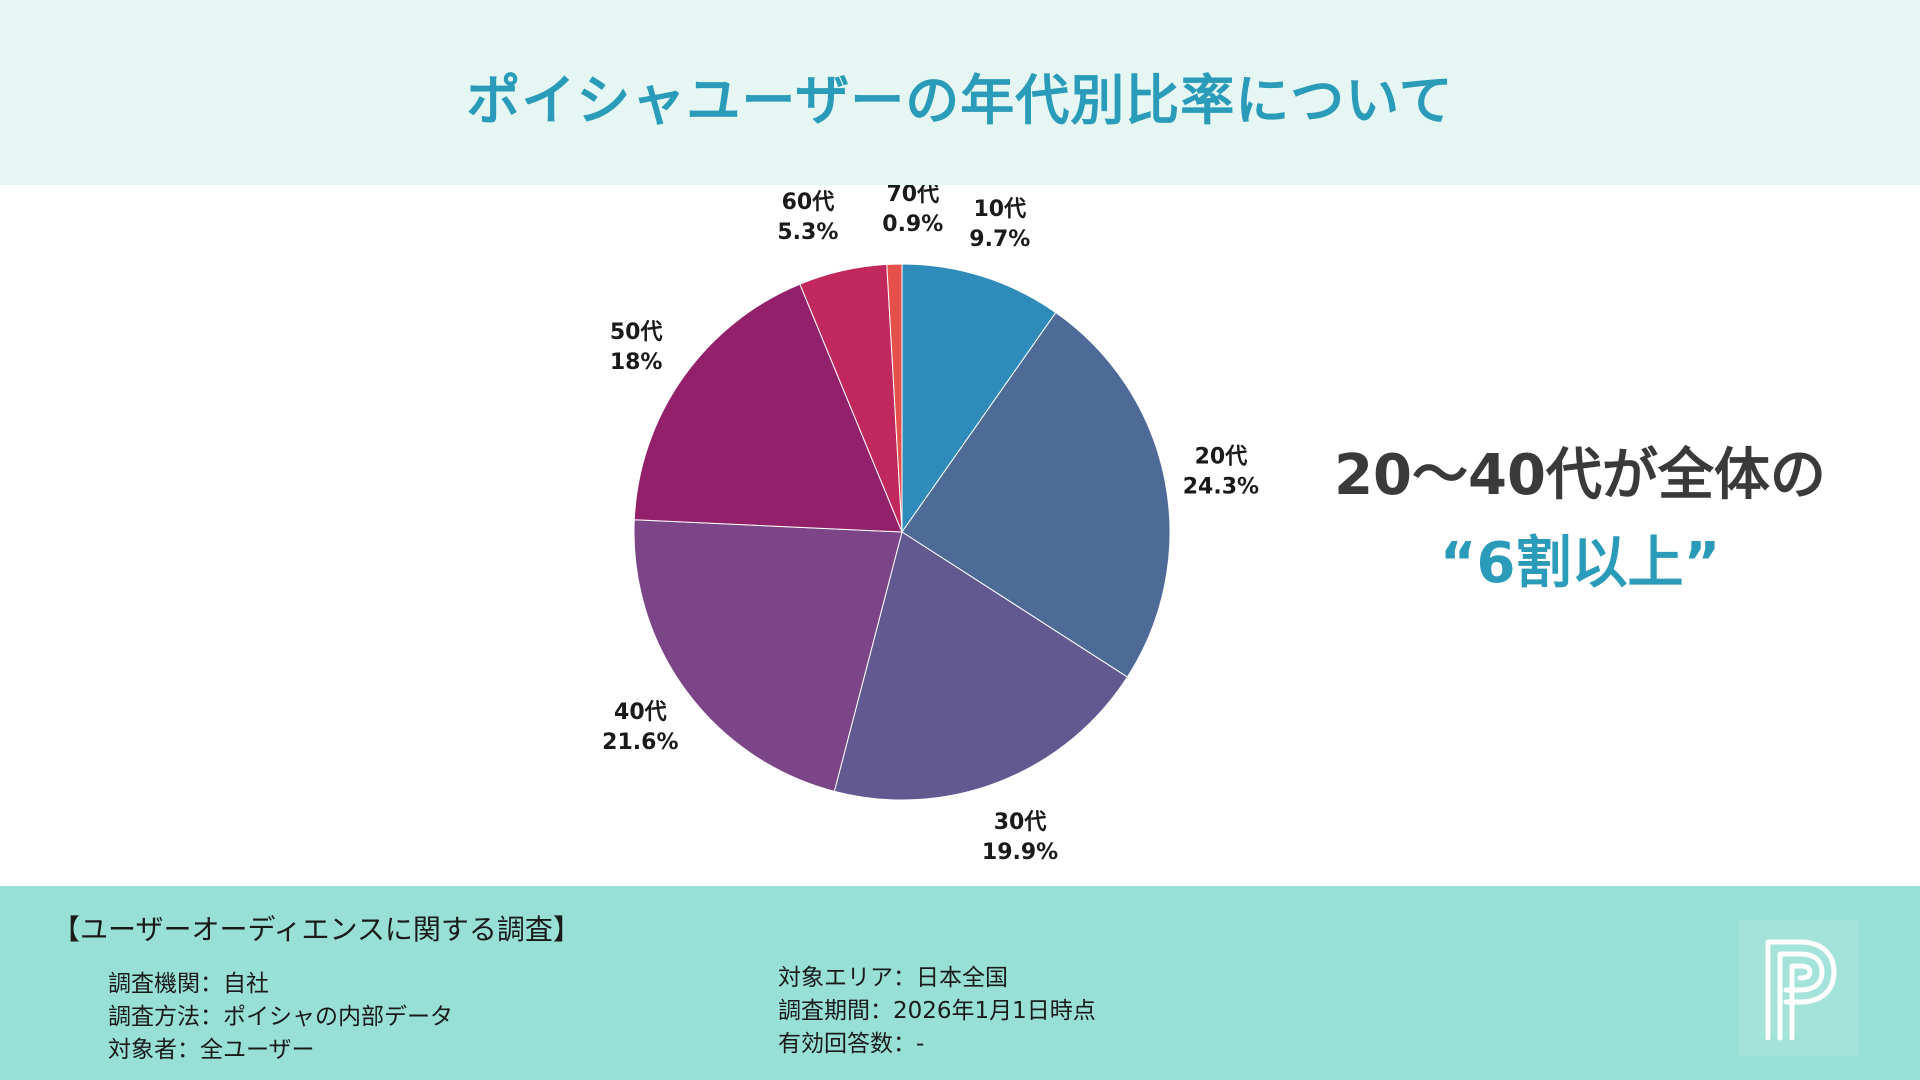  Describe the element at coordinates (1580, 563) in the screenshot. I see `headline-line-2: “6割以上”` at that location.